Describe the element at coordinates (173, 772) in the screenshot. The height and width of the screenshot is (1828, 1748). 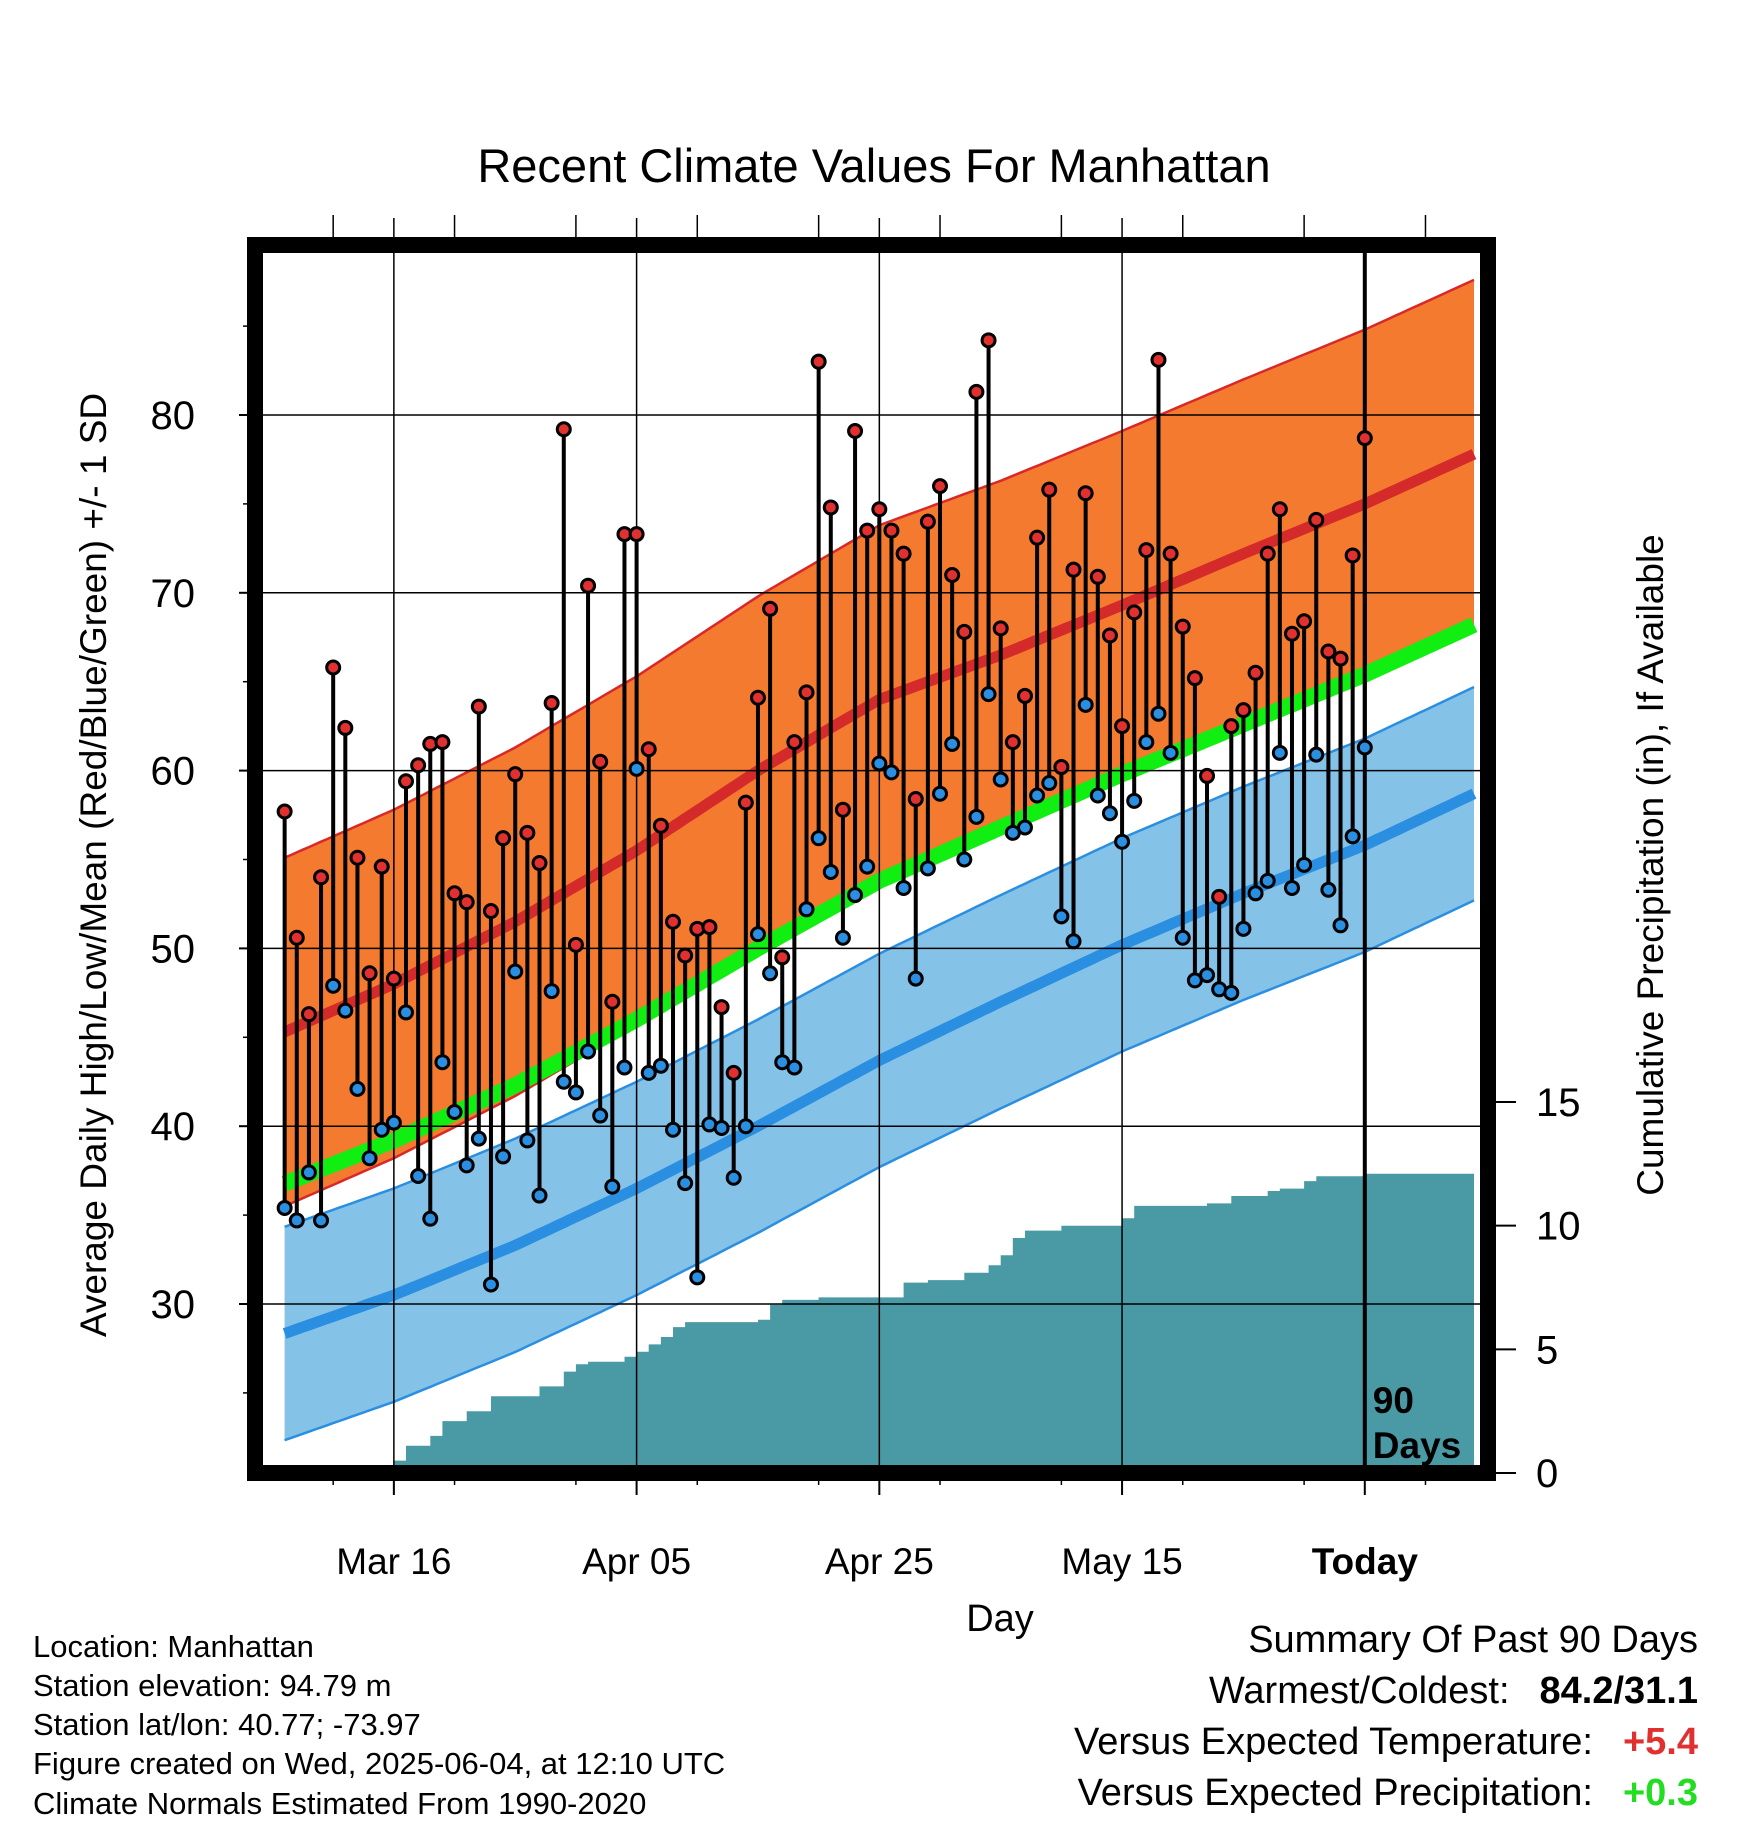
I see `y-tick-label: 60` at that location.